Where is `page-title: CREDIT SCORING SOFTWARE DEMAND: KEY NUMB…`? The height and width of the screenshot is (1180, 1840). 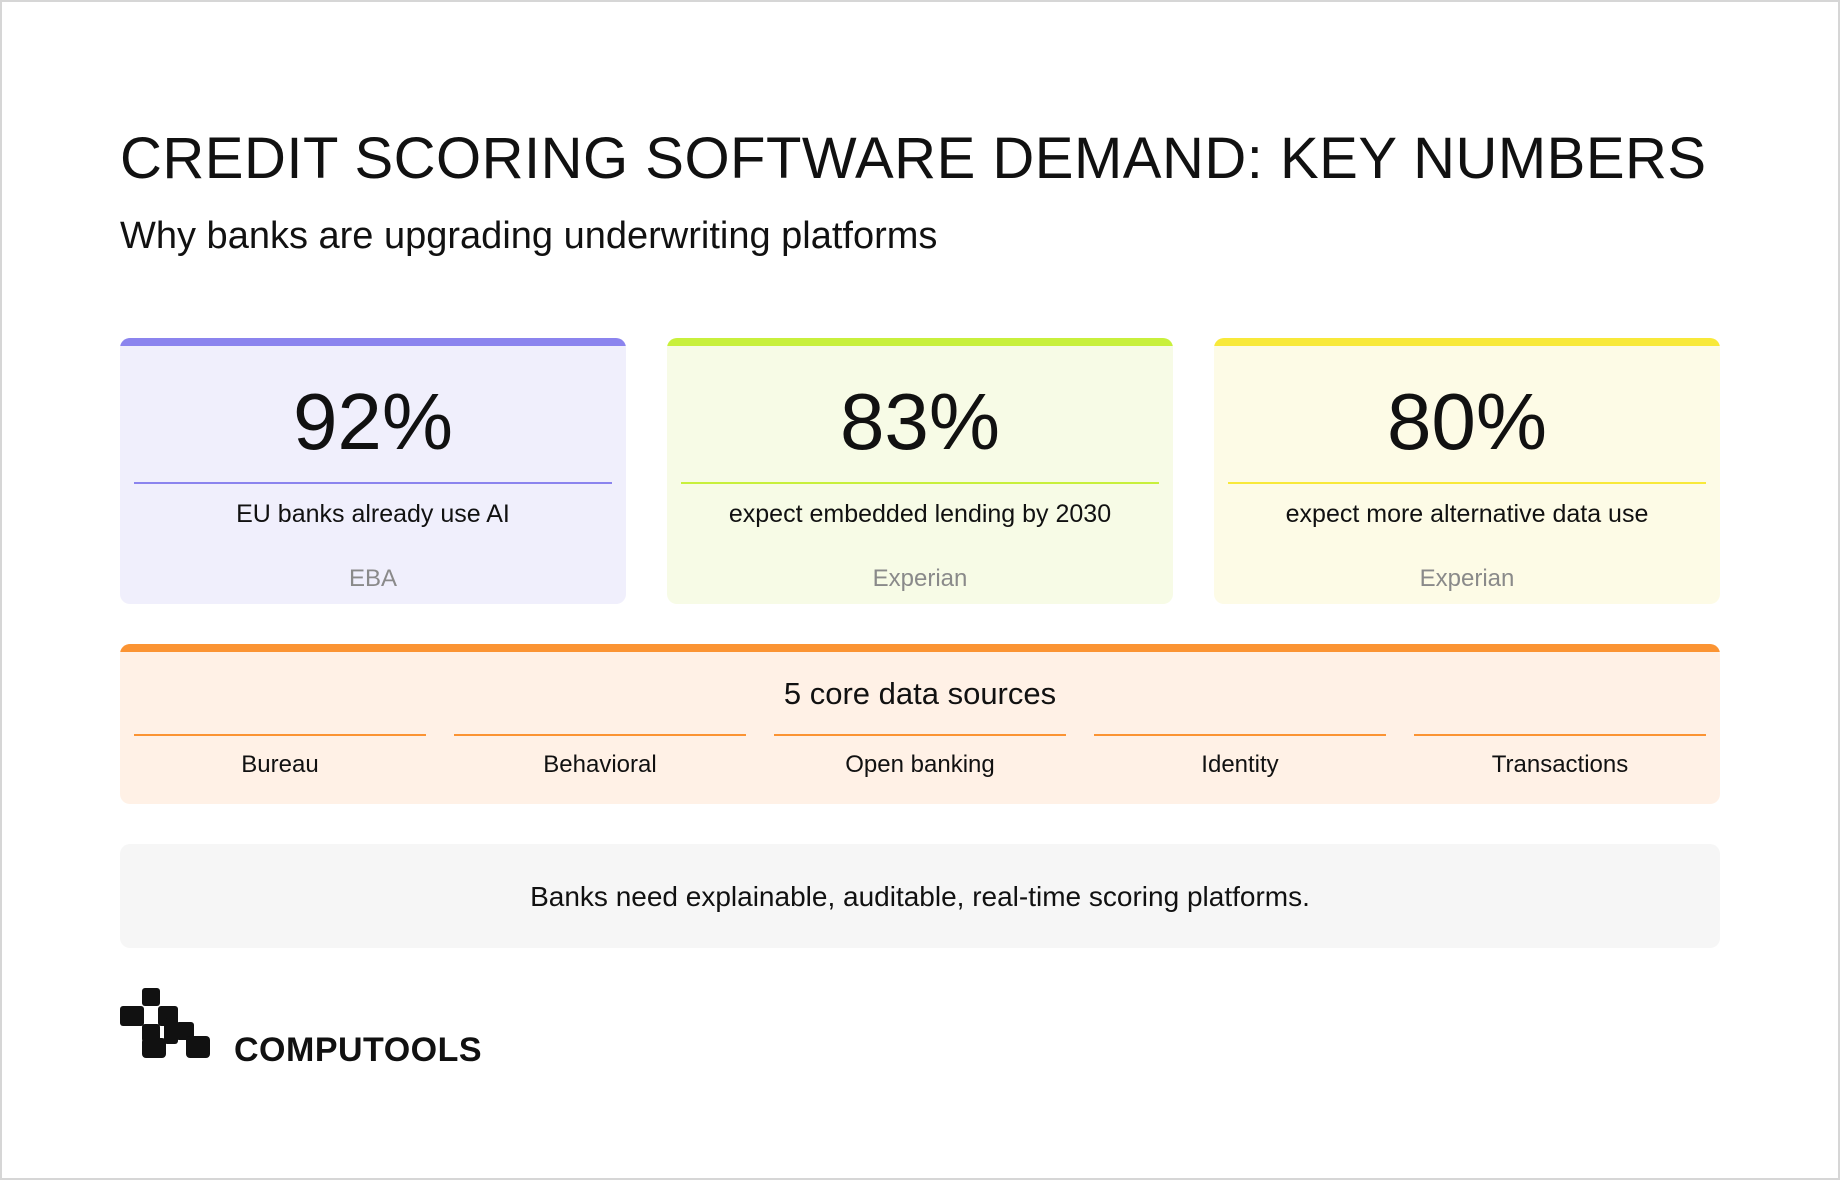
page-title: CREDIT SCORING SOFTWARE DEMAND: KEY NUMB… is located at coordinates (913, 158).